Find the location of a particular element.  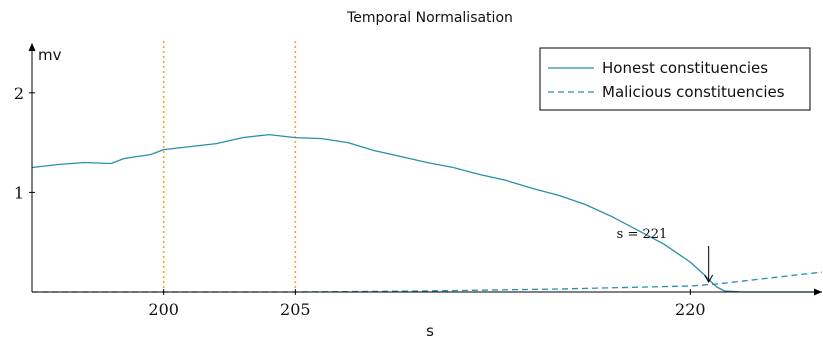

y-axis-arrow is located at coordinates (32, 47).